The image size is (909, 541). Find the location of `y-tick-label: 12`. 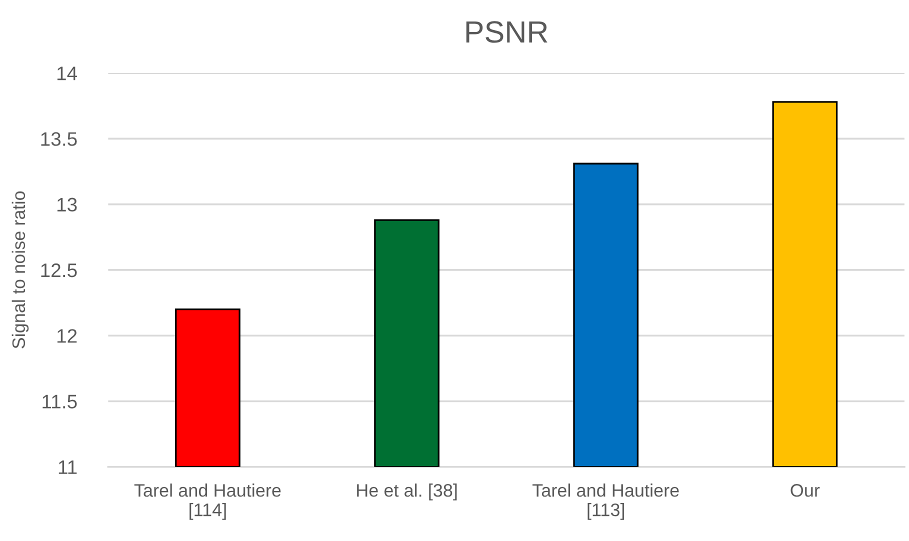

y-tick-label: 12 is located at coordinates (67, 336).